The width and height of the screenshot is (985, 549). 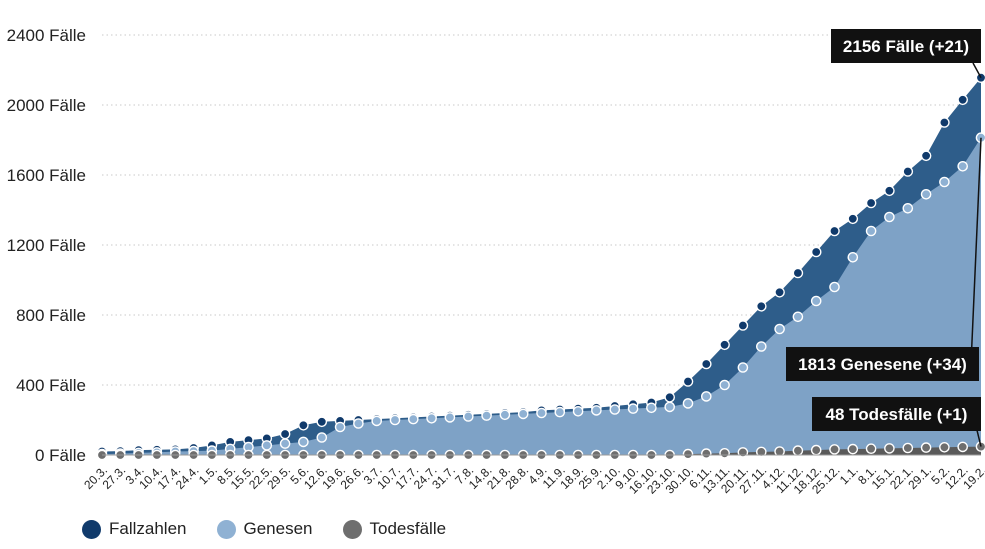 I want to click on y-tick-label: 2400 Fälle, so click(x=46, y=35).